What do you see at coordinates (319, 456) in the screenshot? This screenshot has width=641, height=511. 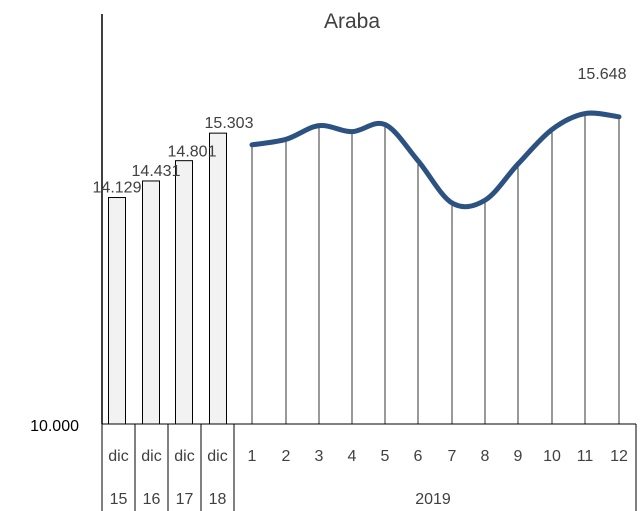 I see `axis-label-month: 3` at bounding box center [319, 456].